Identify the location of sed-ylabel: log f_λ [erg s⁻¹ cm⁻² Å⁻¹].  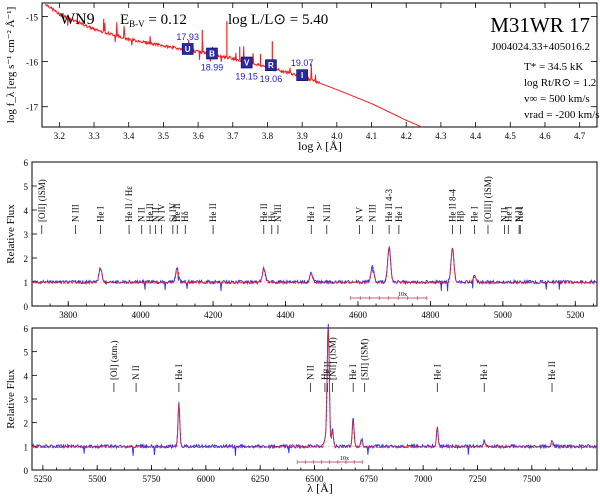
(11, 65).